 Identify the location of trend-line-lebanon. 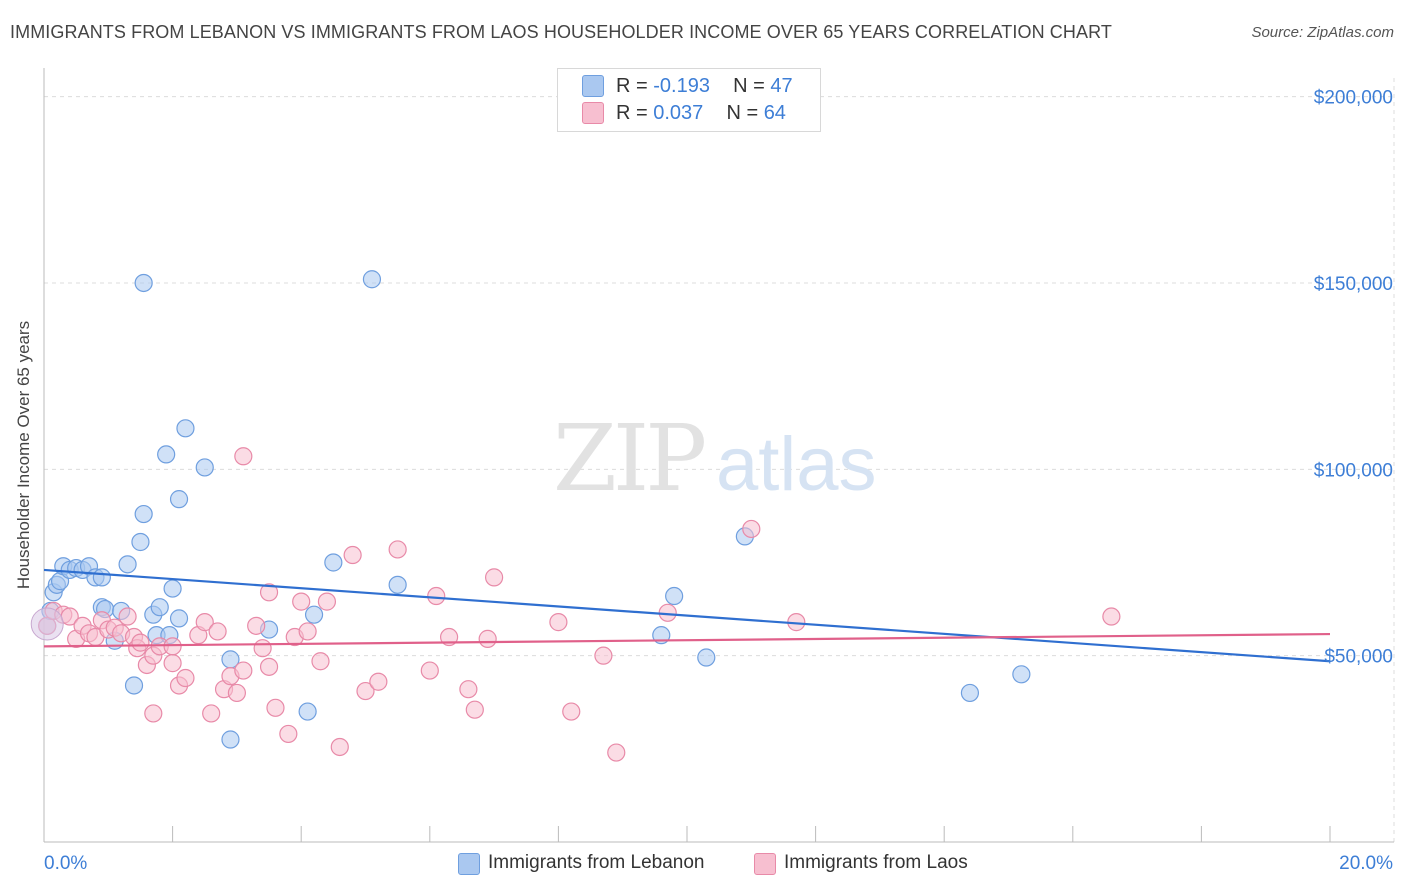
(687, 615).